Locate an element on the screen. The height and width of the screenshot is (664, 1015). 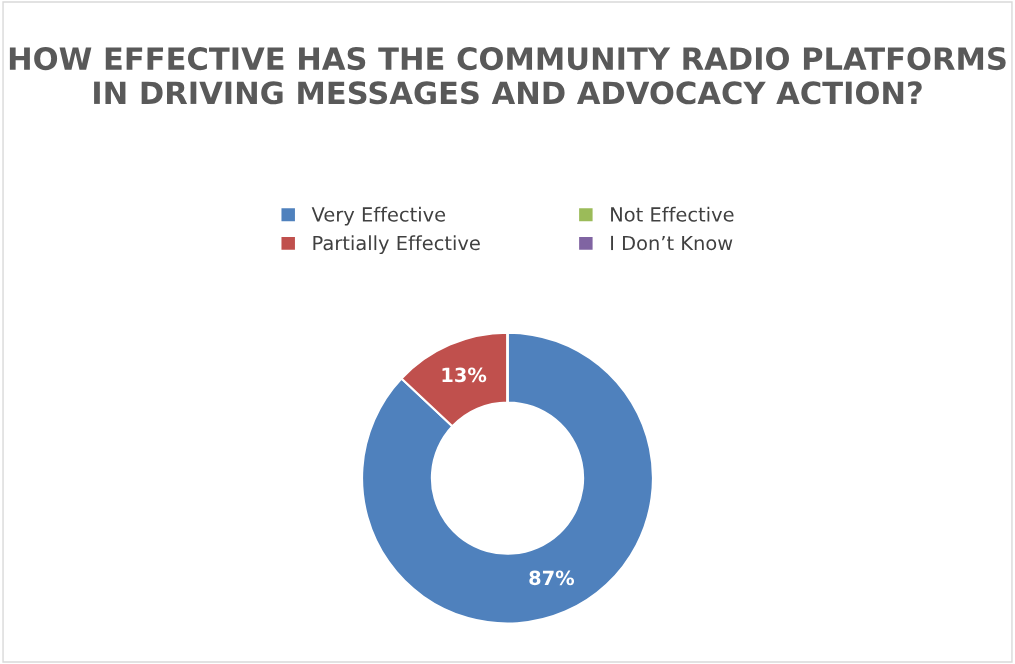
data-label: 87% is located at coordinates (552, 578).